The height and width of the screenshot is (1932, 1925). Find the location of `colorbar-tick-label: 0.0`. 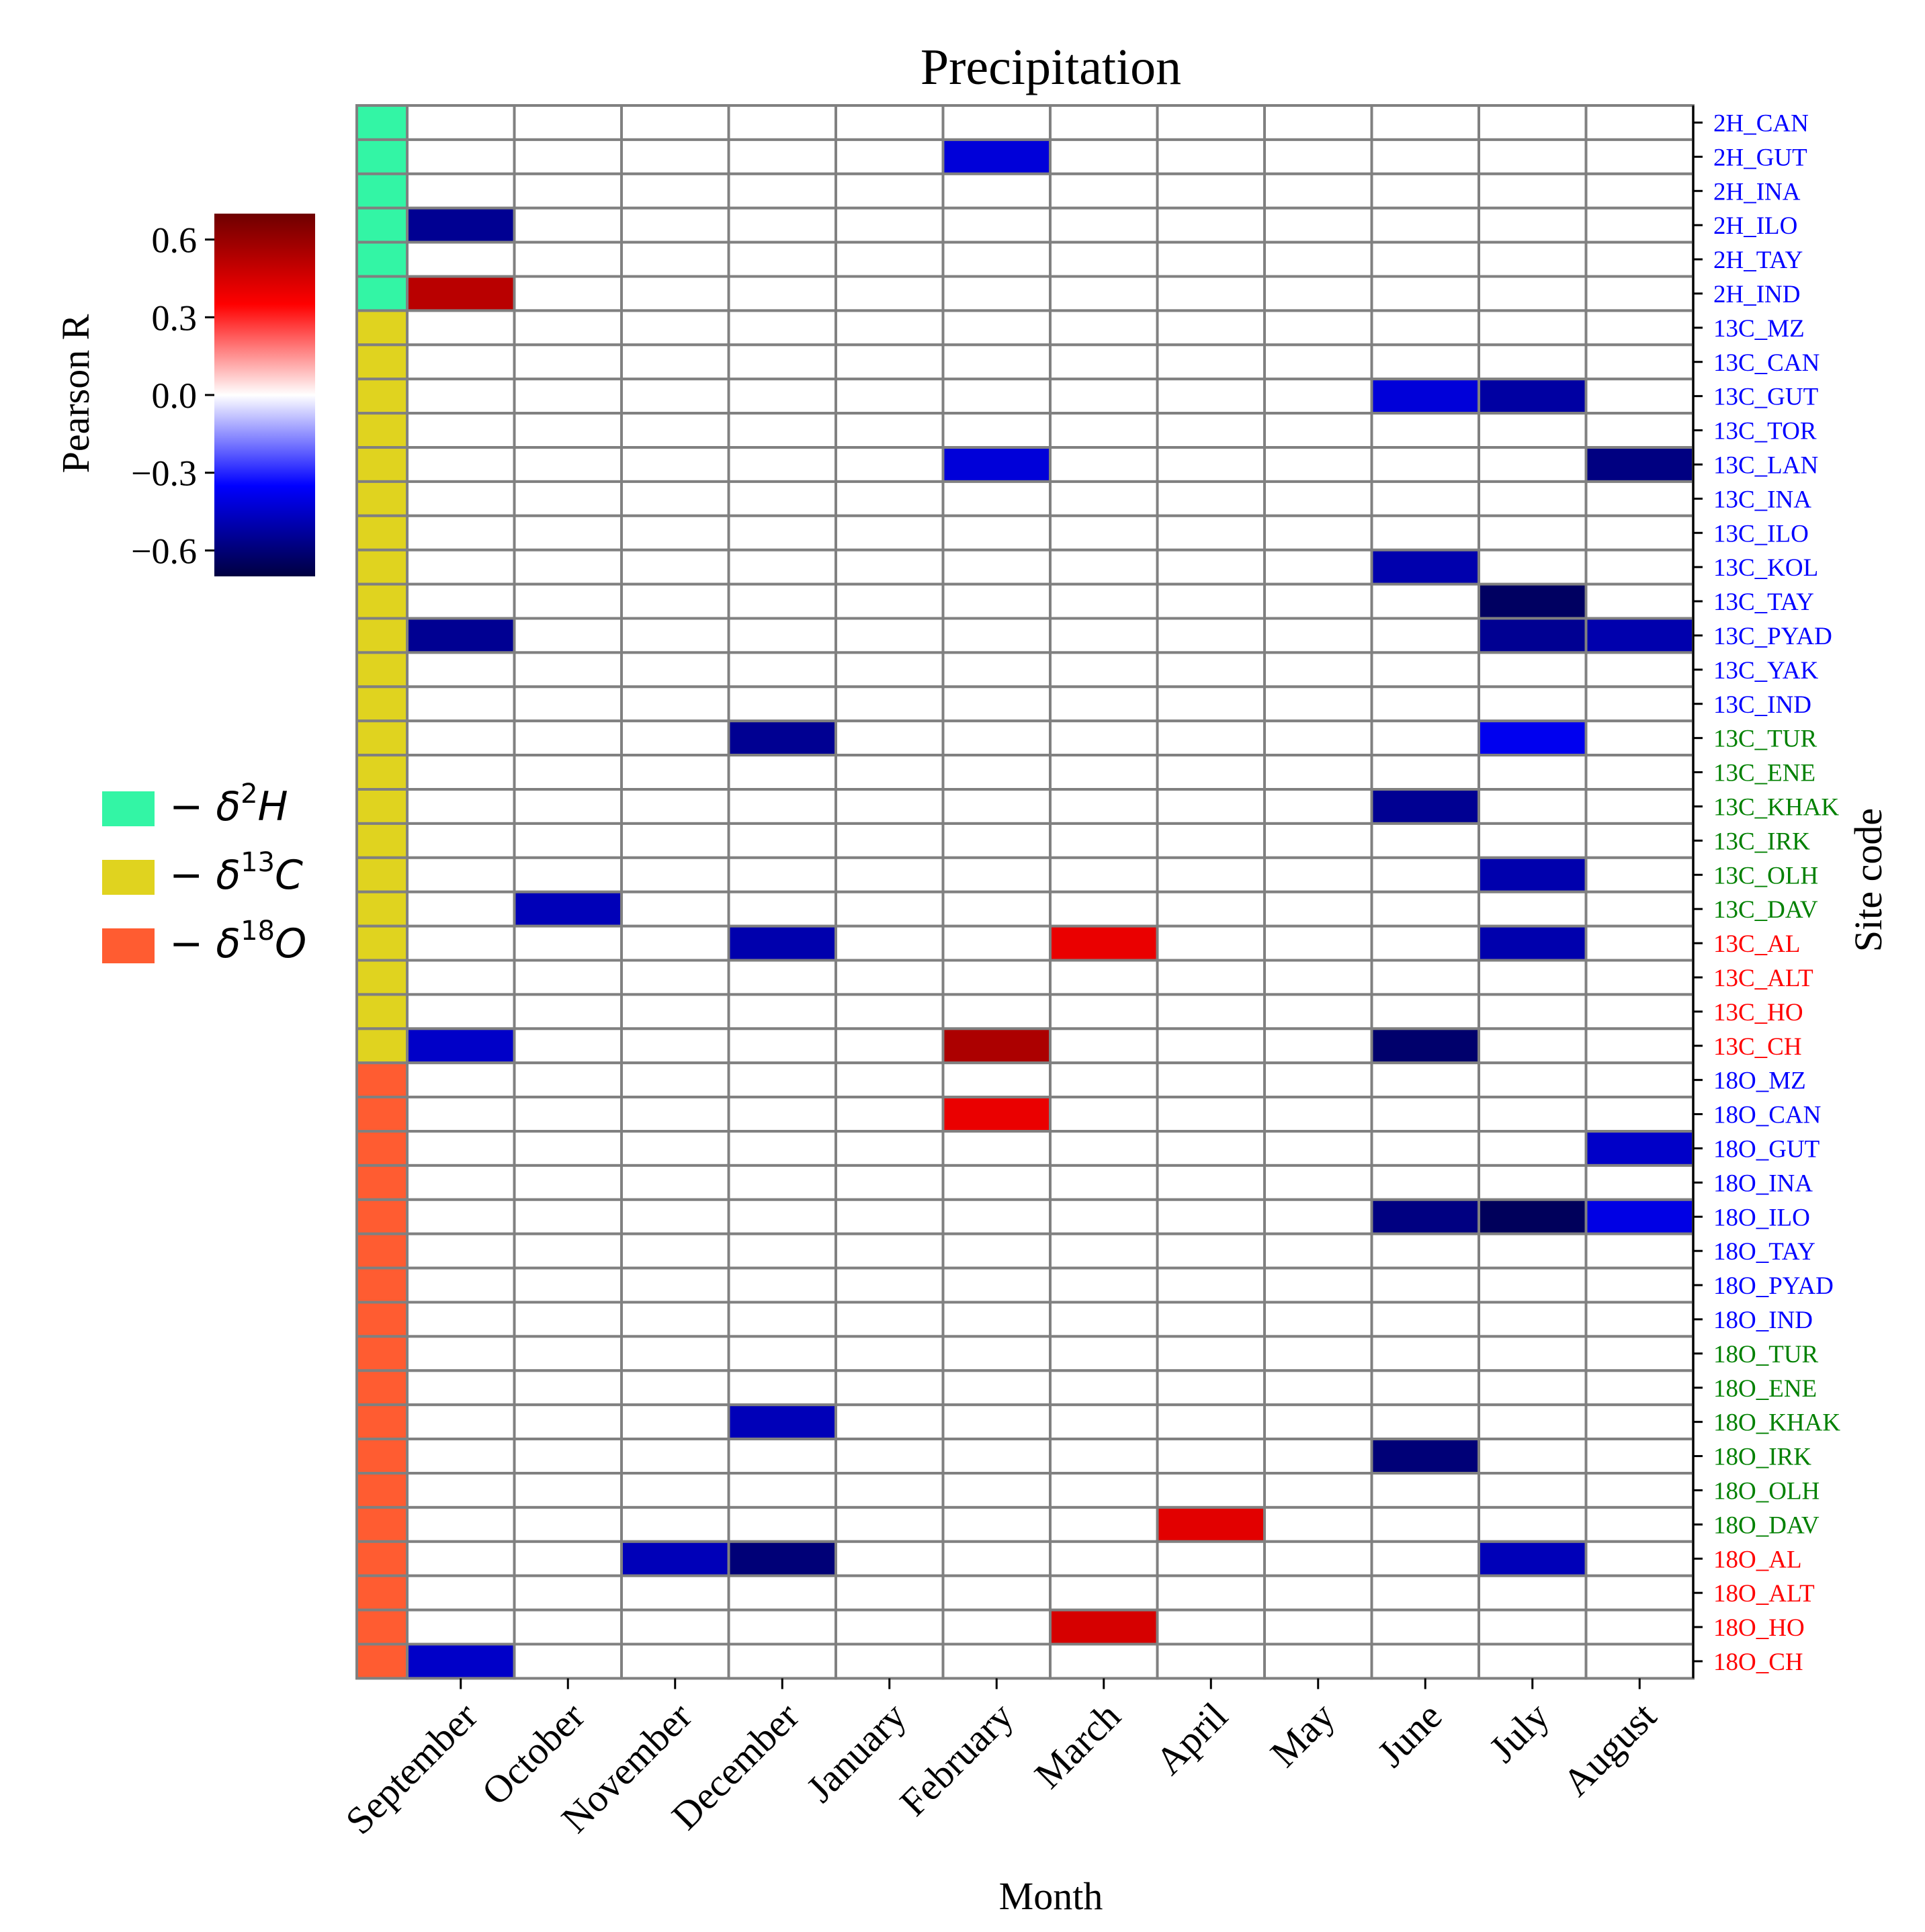

colorbar-tick-label: 0.0 is located at coordinates (175, 396).